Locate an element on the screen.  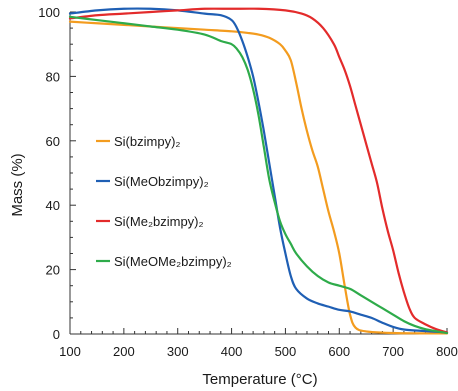
y-tick-label: 100 is located at coordinates (49, 12).